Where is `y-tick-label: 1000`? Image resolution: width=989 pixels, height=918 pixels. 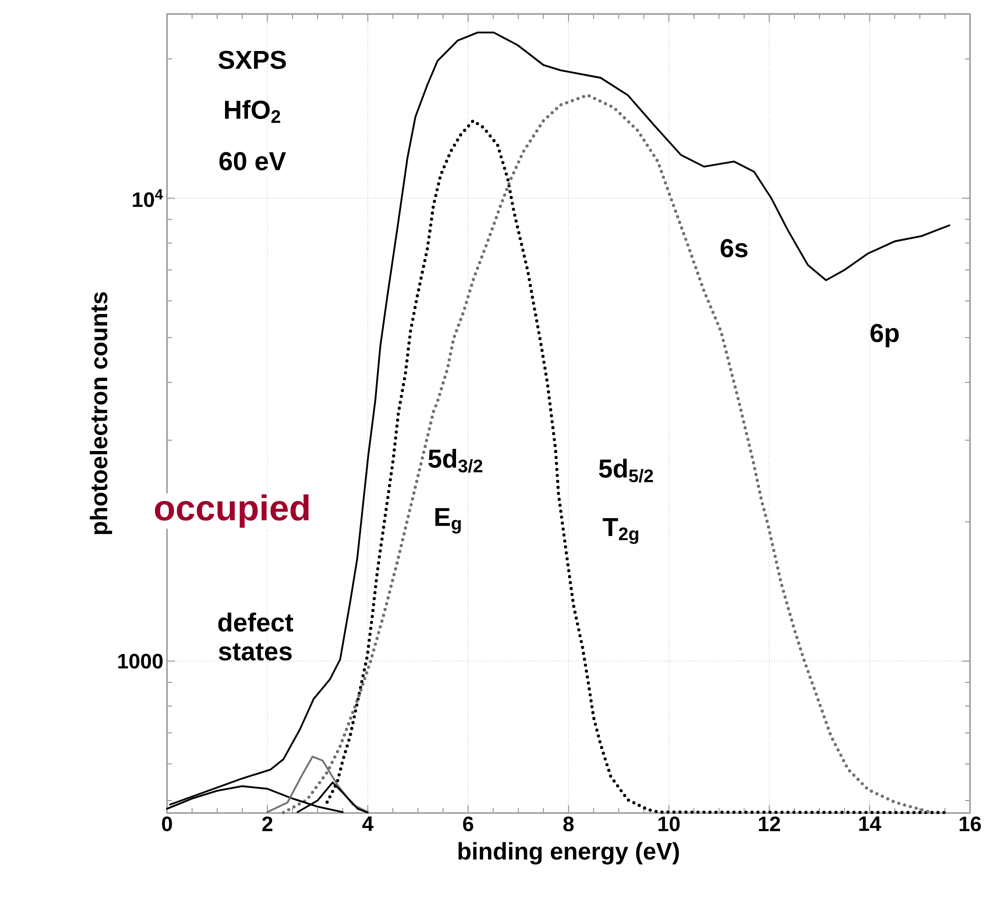 y-tick-label: 1000 is located at coordinates (140, 661).